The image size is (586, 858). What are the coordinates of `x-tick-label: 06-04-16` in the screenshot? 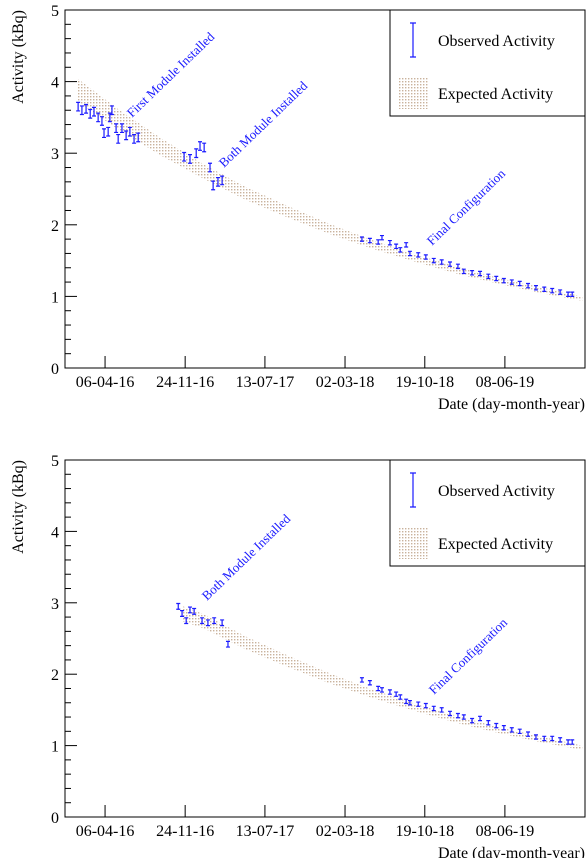 It's located at (105, 831).